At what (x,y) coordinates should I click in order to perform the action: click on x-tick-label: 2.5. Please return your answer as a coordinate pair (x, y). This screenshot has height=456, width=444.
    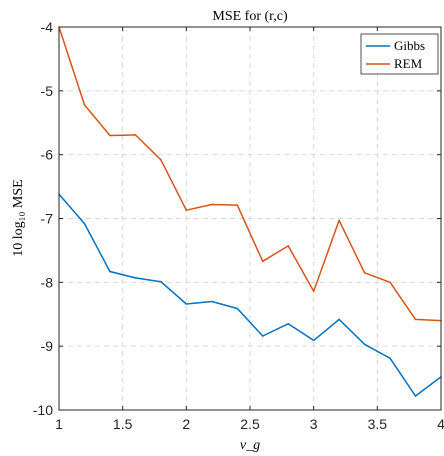
    Looking at the image, I should click on (250, 424).